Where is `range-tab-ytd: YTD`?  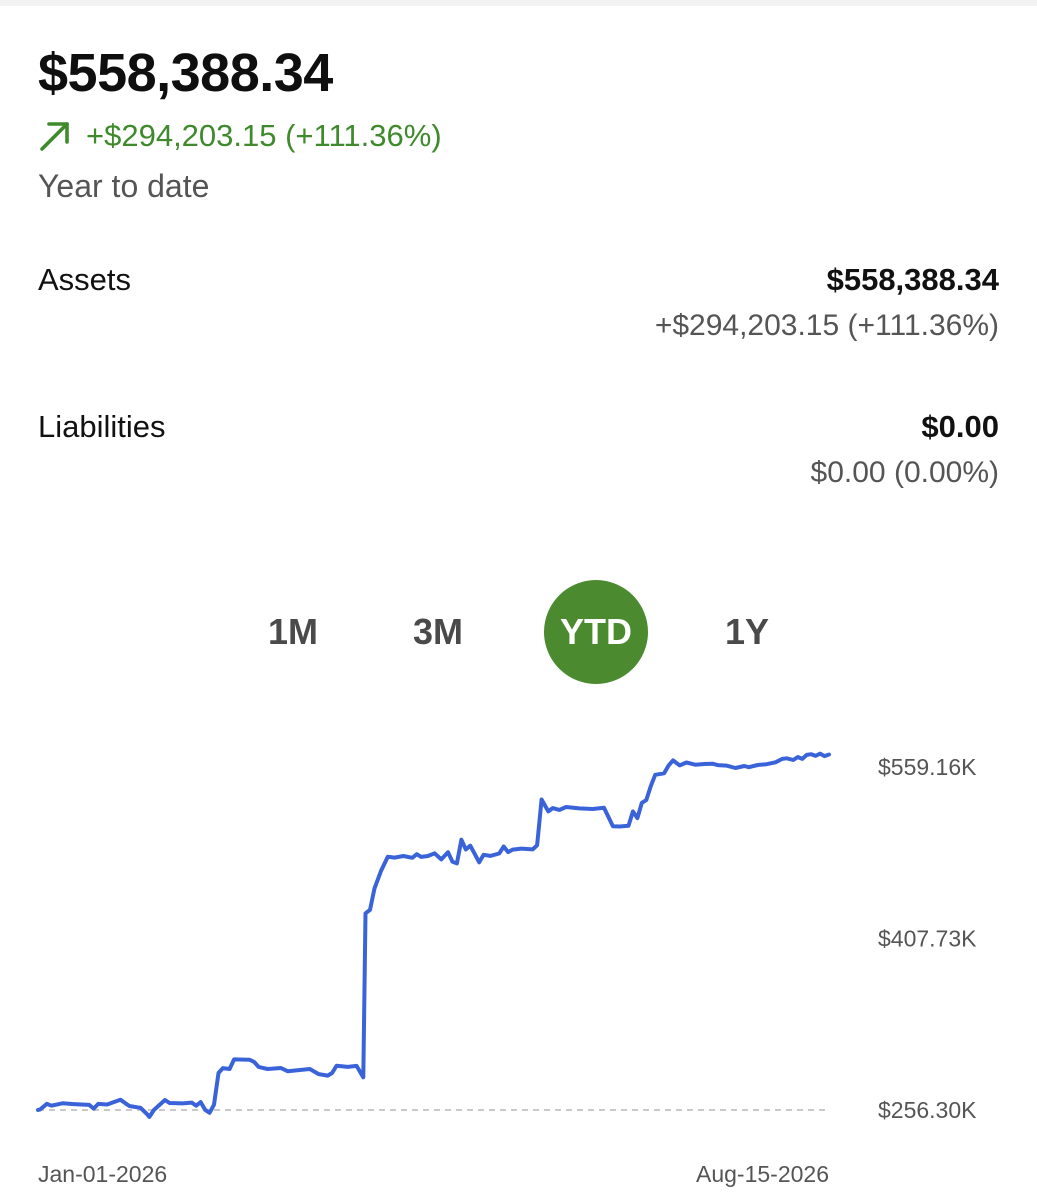
range-tab-ytd: YTD is located at coordinates (596, 632).